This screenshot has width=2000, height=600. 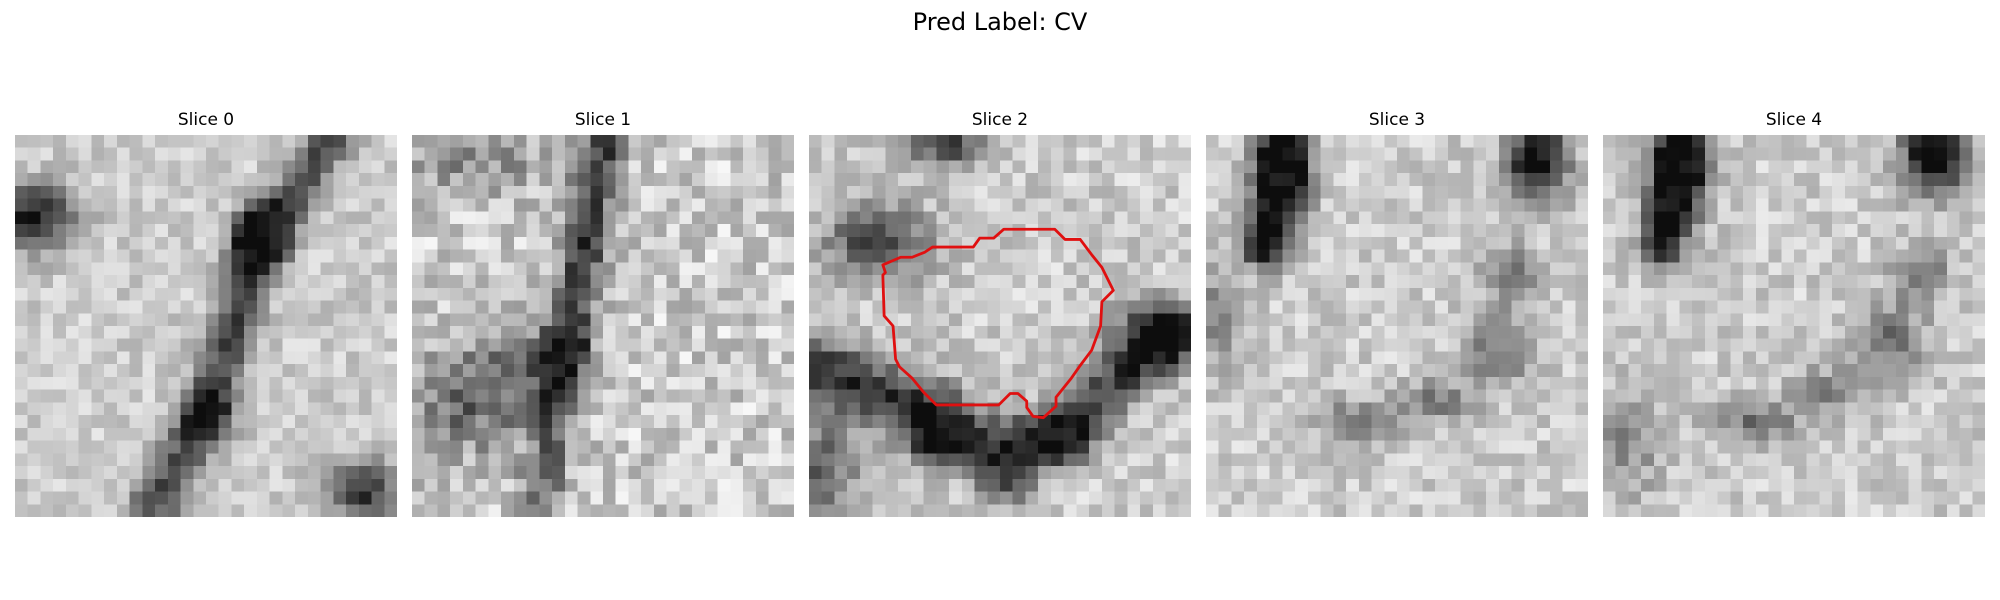 What do you see at coordinates (206, 120) in the screenshot?
I see `slice-title: Slice 0` at bounding box center [206, 120].